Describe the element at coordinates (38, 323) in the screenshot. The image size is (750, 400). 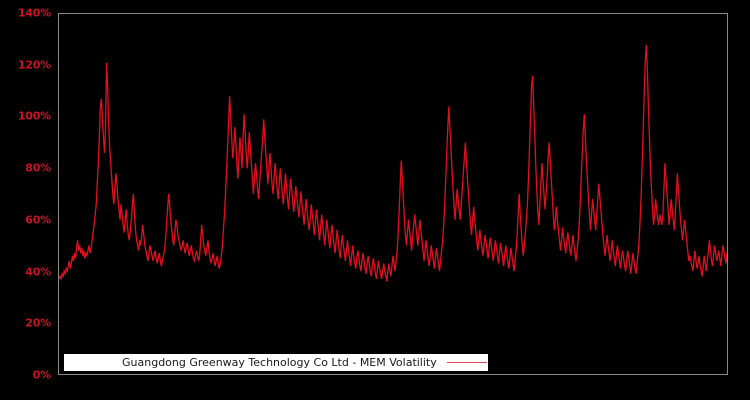
I see `y-axis-tick-label: 20%` at that location.